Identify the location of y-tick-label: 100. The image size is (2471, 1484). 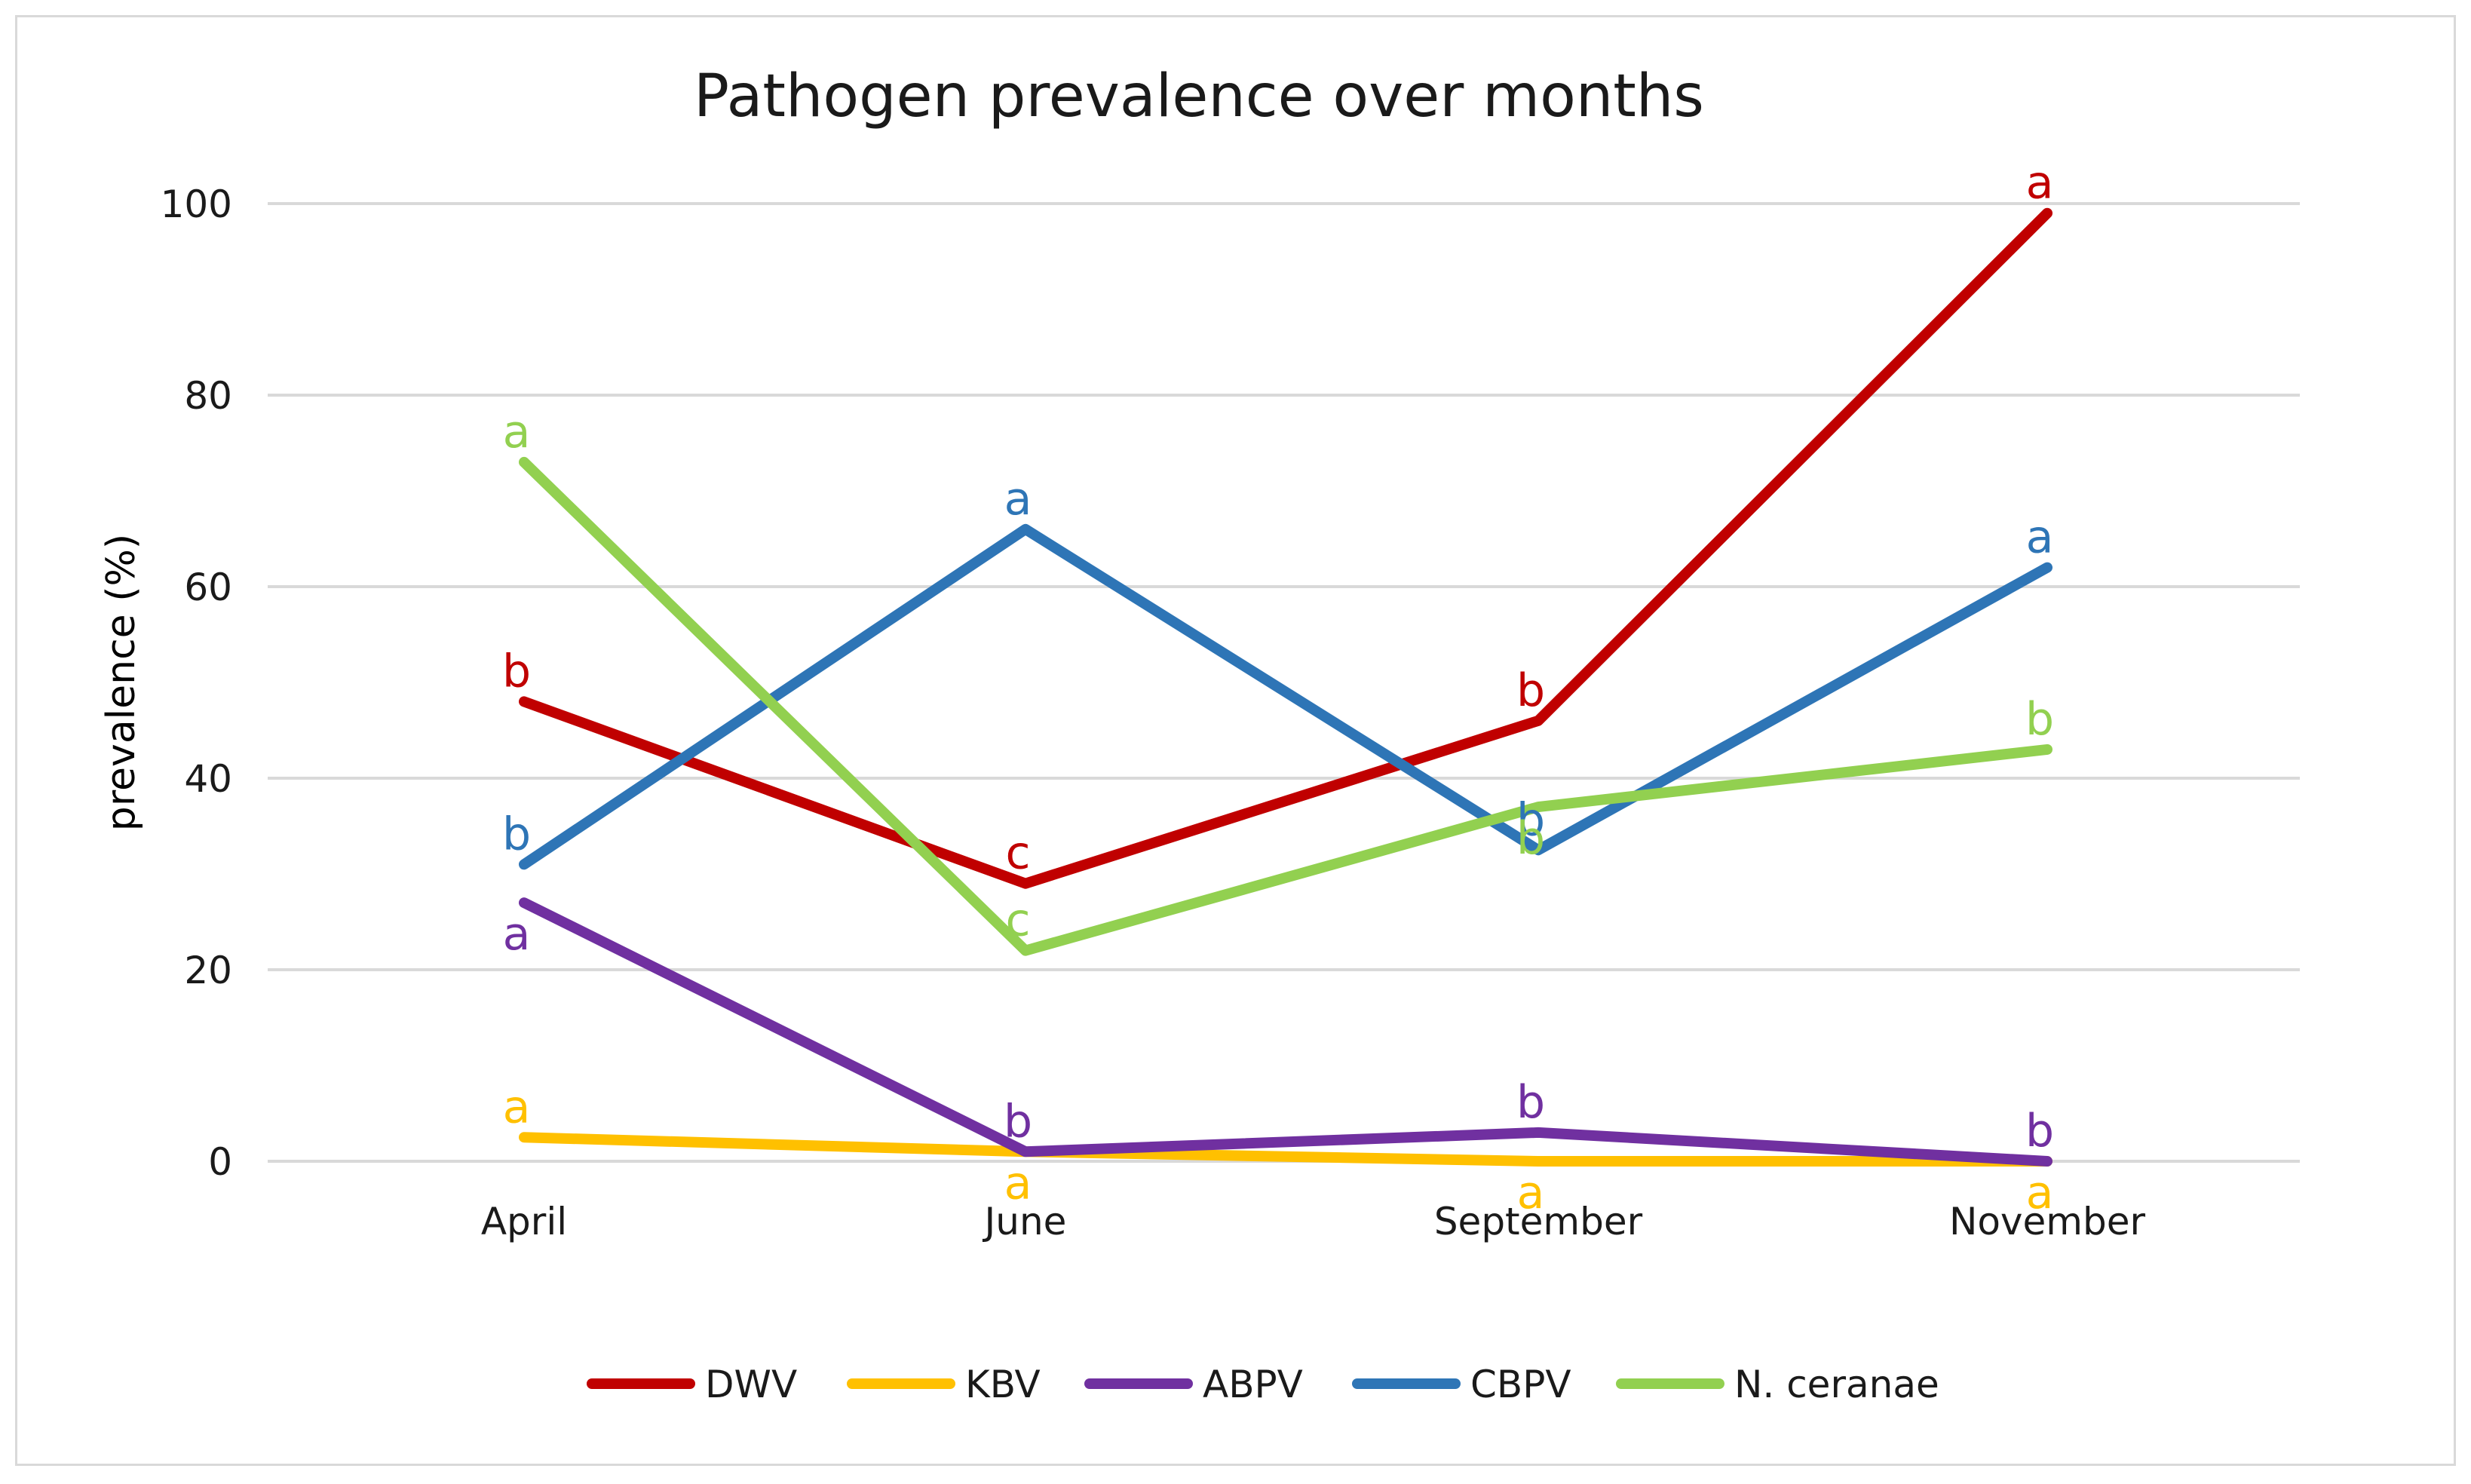
(196, 204).